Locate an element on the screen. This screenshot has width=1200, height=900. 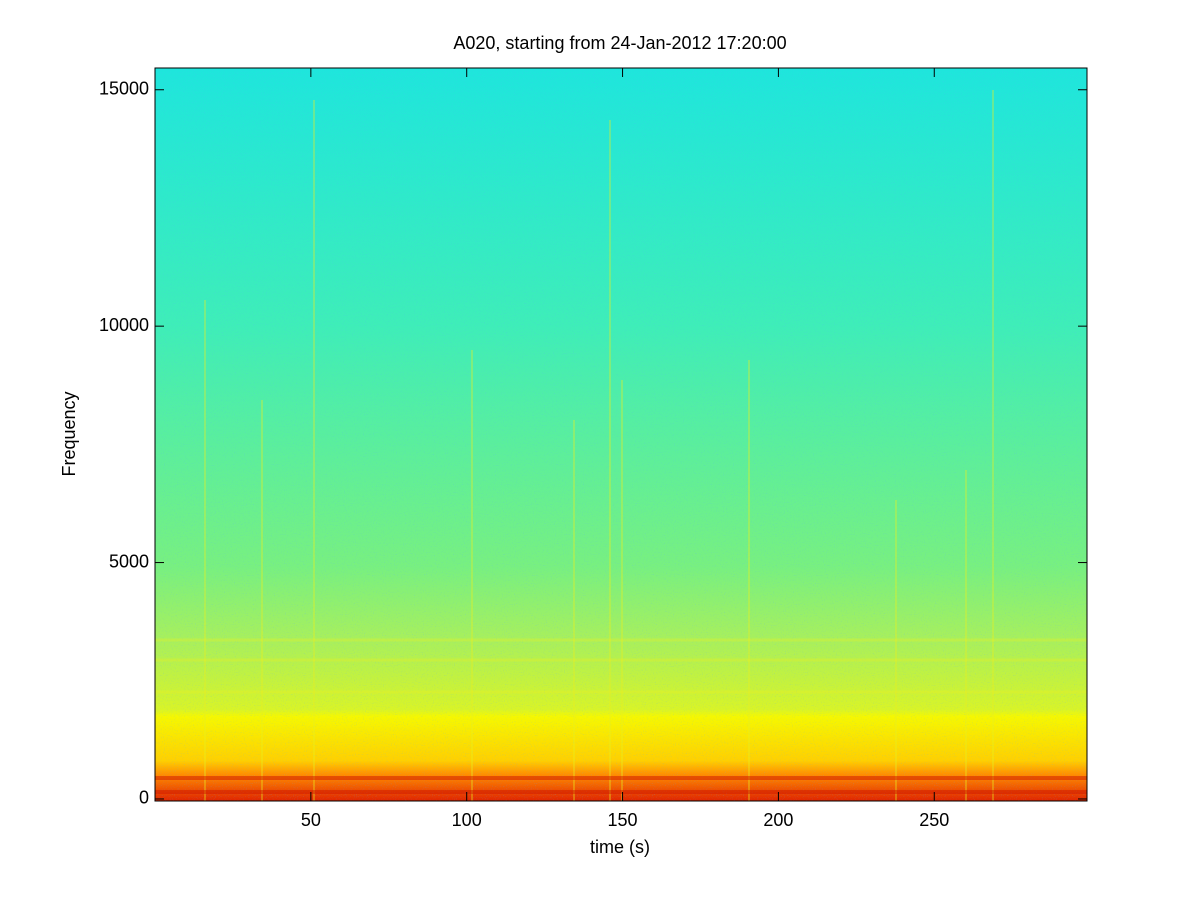
y-tick-label: 10000 is located at coordinates (124, 325).